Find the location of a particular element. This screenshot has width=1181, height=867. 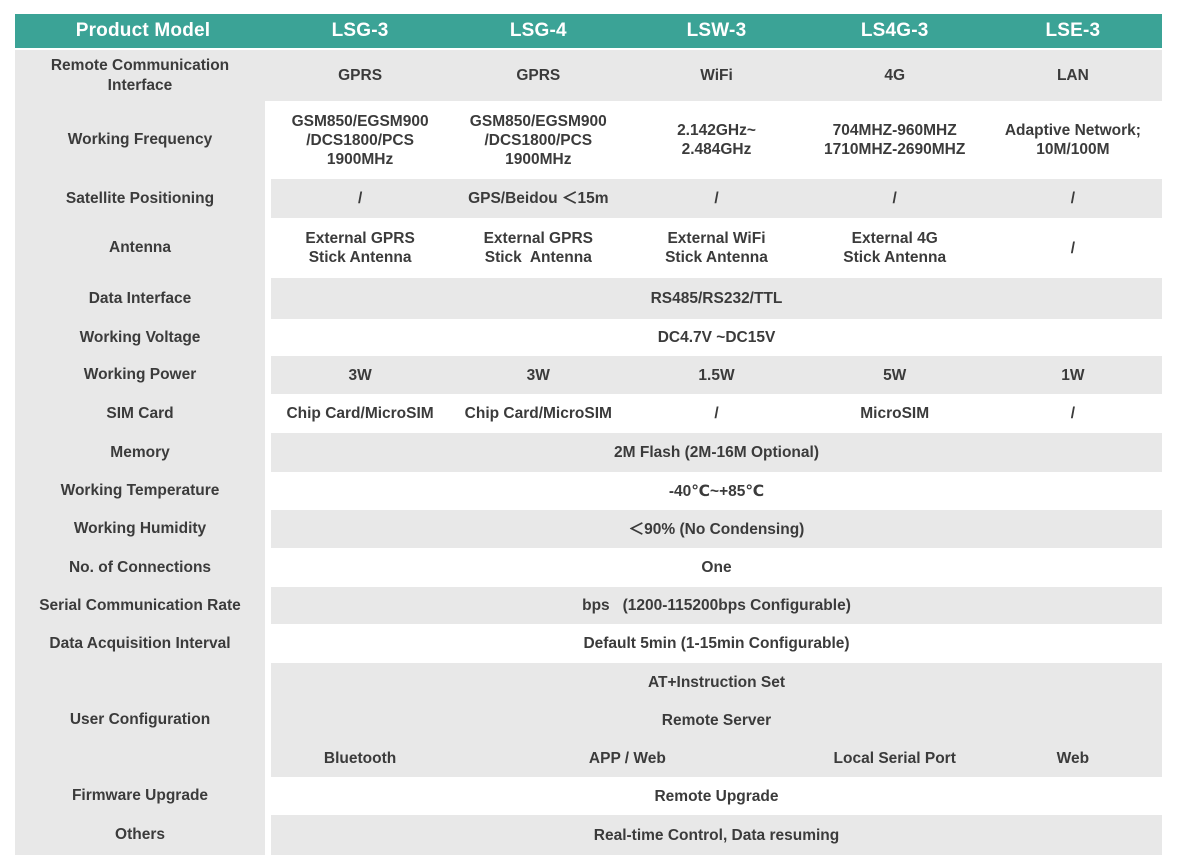

spec-value-cell: Local Serial Port is located at coordinates (894, 758).